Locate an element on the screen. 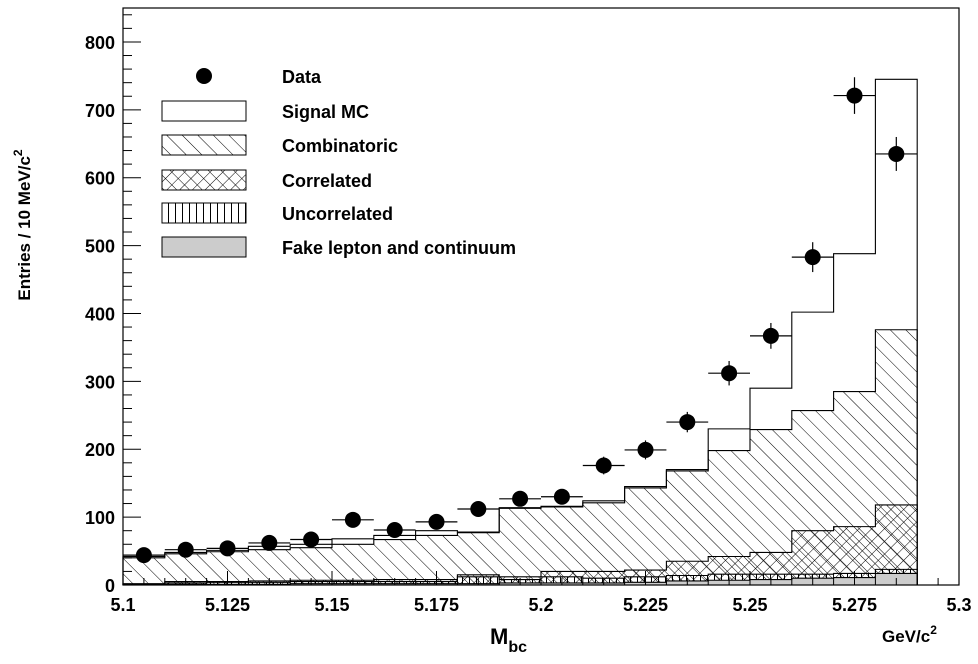 This screenshot has height=664, width=978. legend-label-5: Fake lepton and continuum is located at coordinates (399, 248).